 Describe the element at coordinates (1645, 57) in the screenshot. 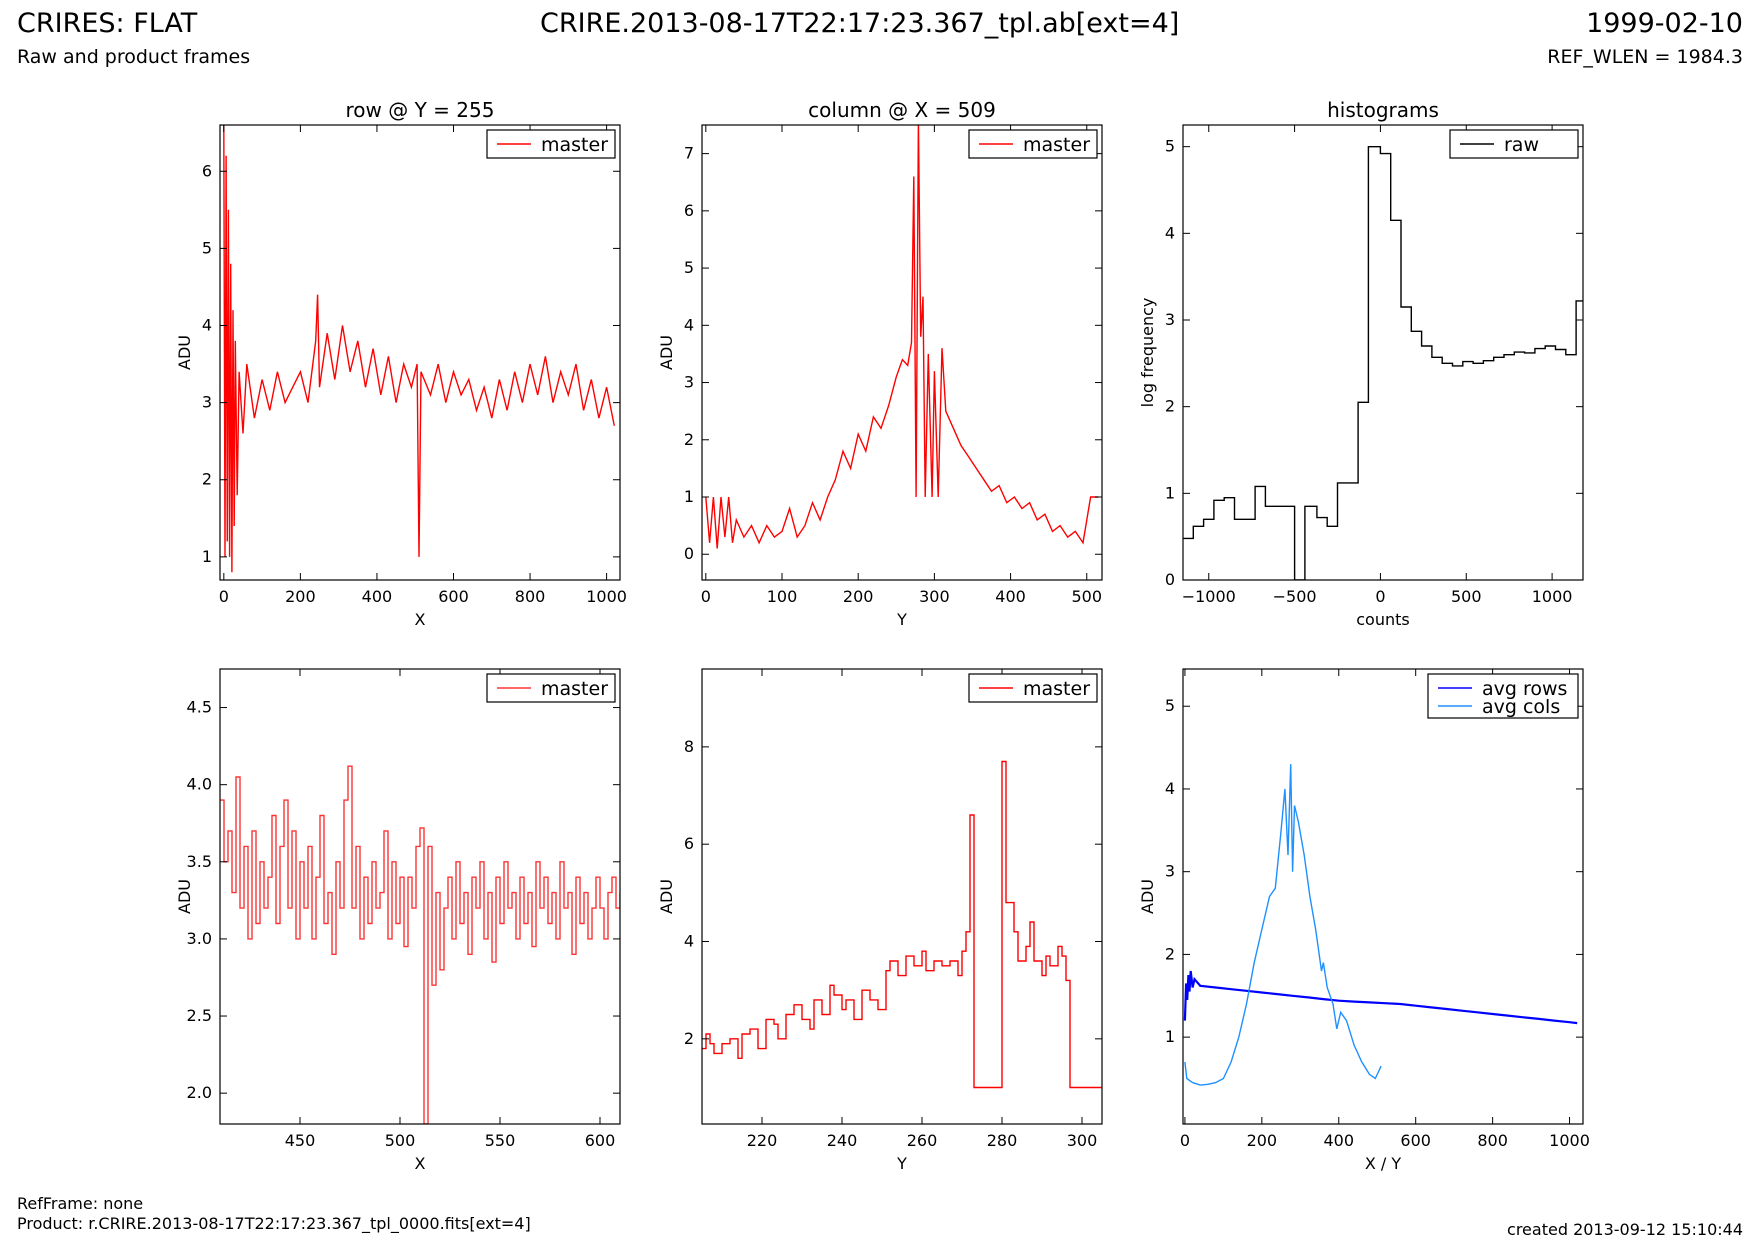

I see `ref-wlen-label: REF_WLEN = 1984.3` at that location.